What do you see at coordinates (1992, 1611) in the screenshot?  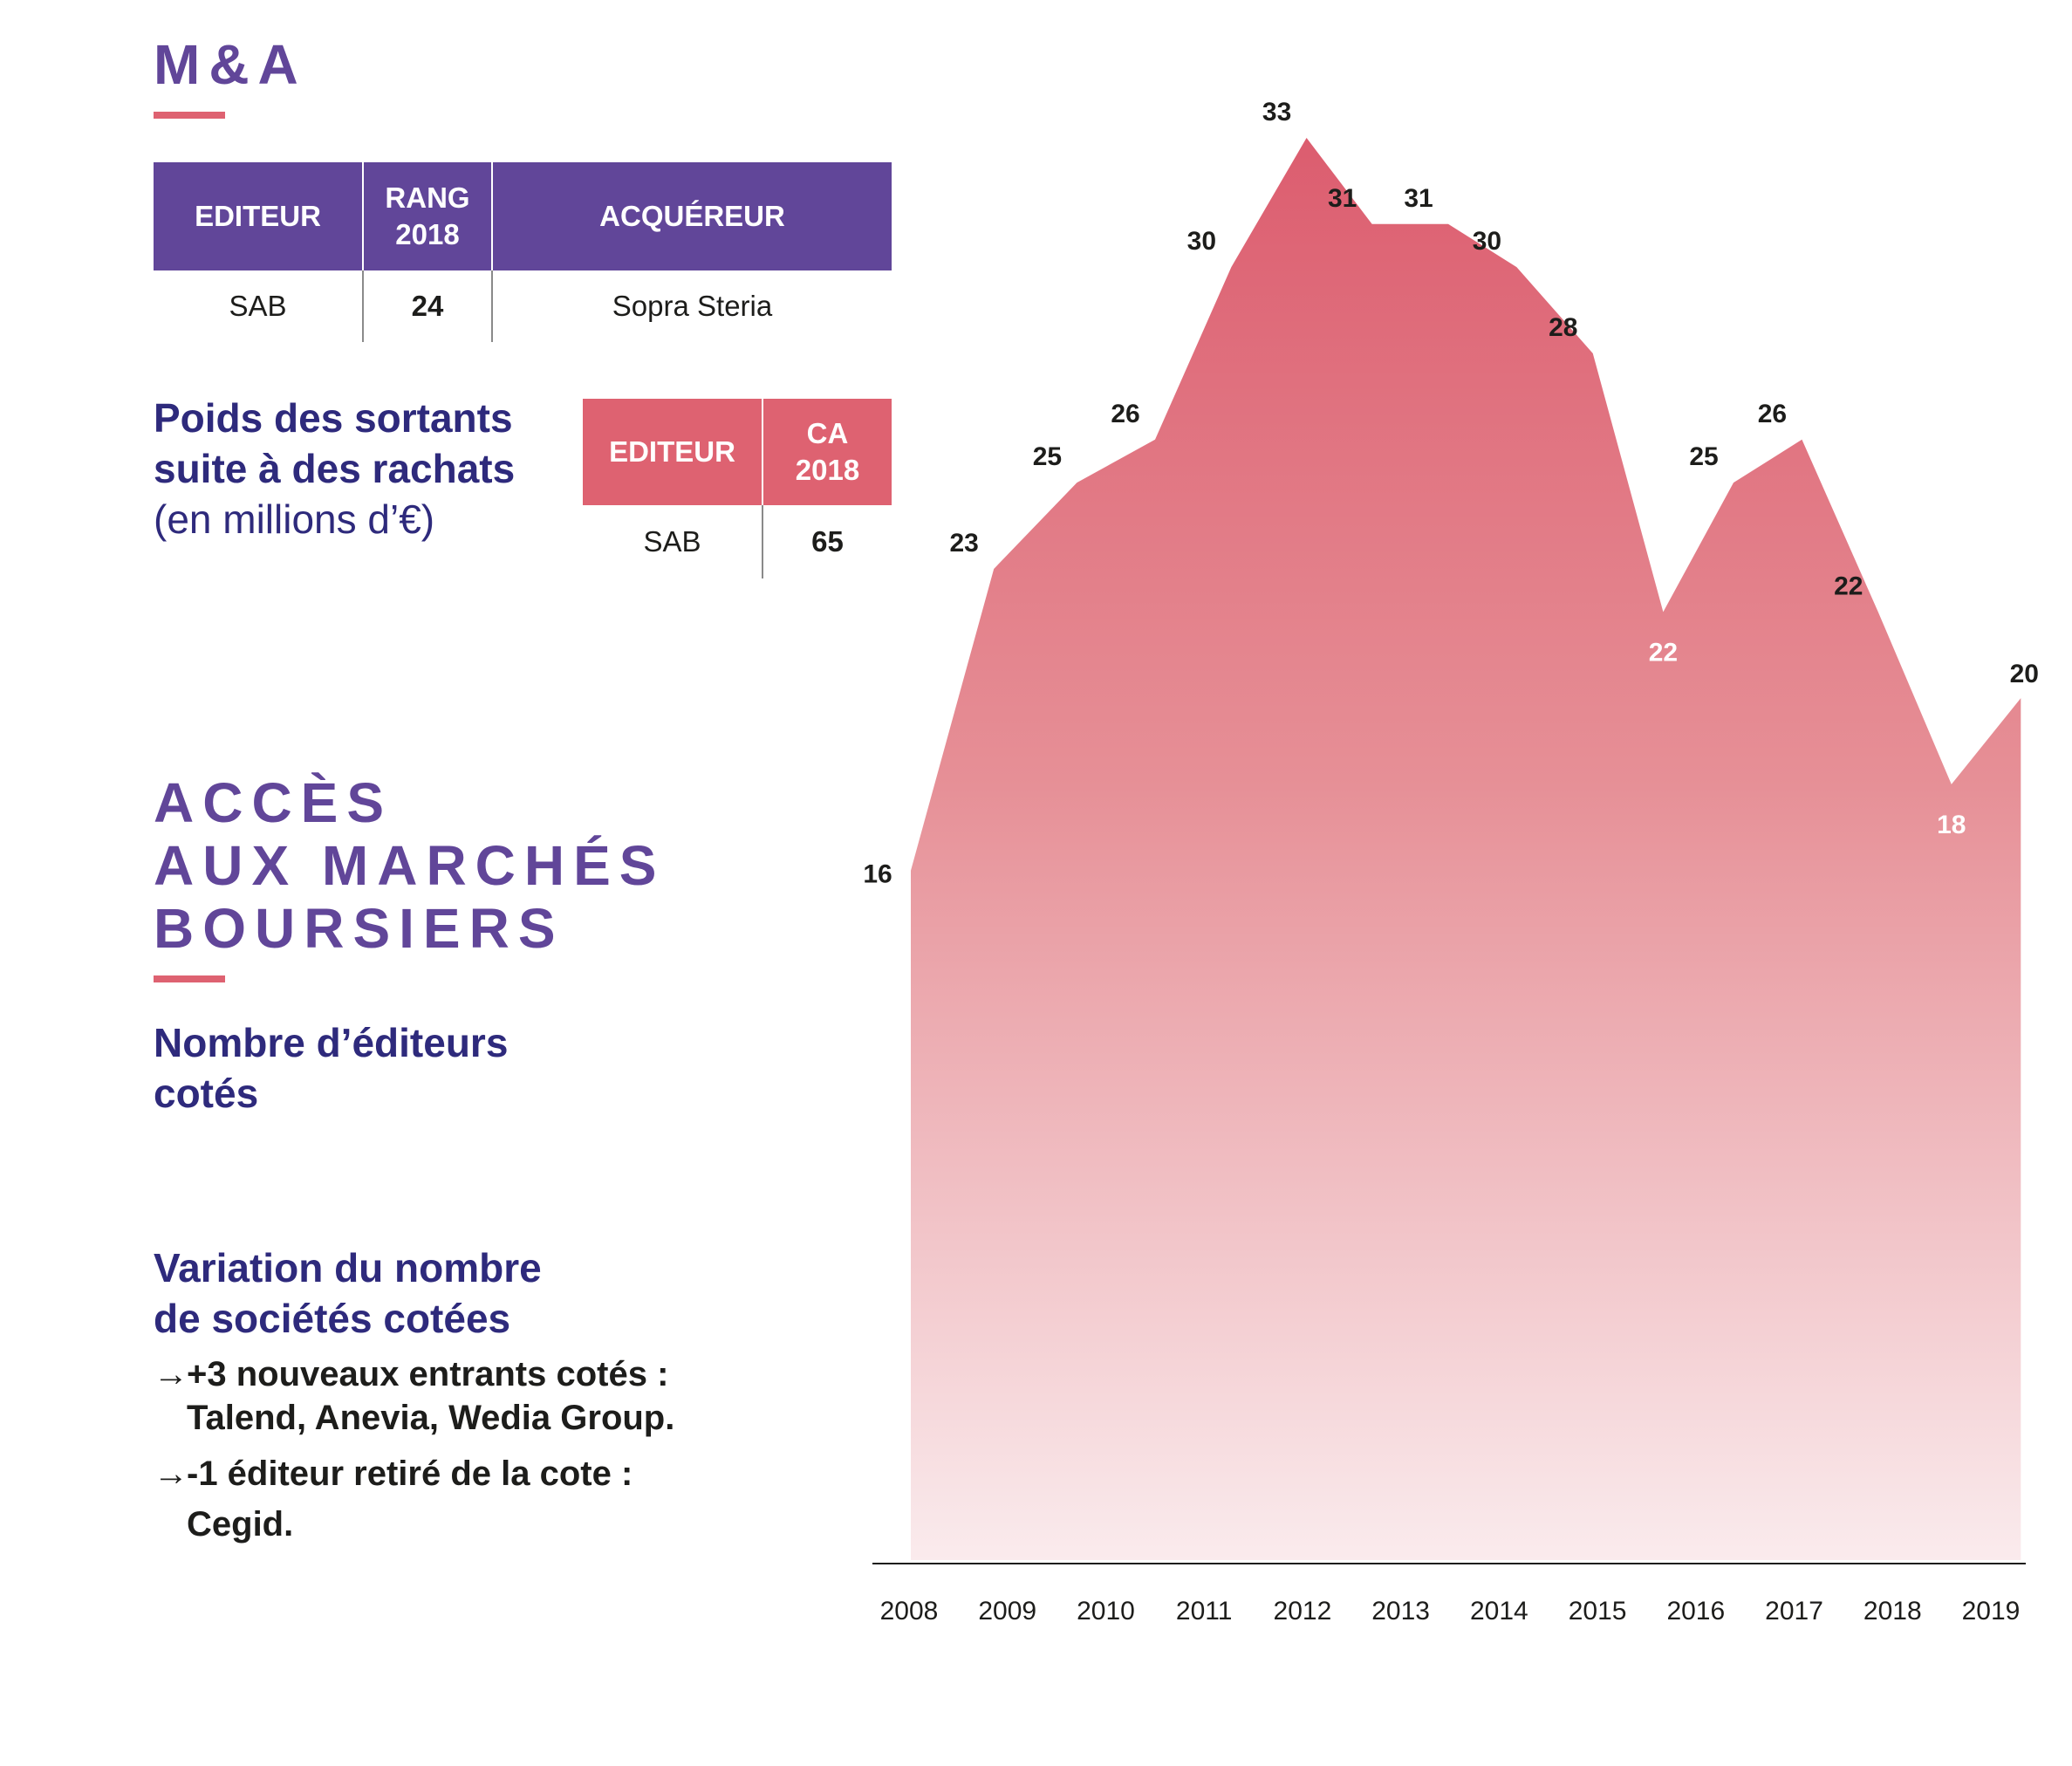 I see `x-tick-label: 2019` at bounding box center [1992, 1611].